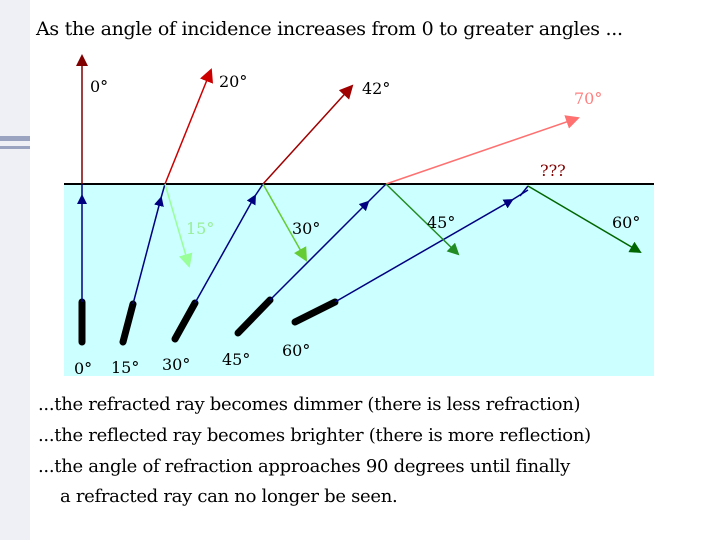  I want to click on caption-critical: a refracted ray can no longer be seen., so click(229, 496).